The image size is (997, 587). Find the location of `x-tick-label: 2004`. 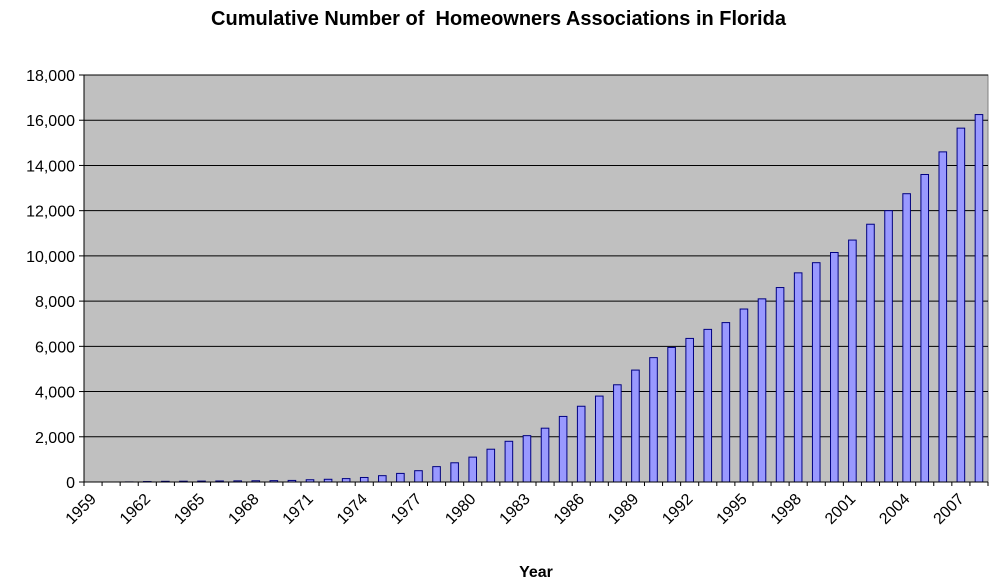

x-tick-label: 2004 is located at coordinates (894, 509).